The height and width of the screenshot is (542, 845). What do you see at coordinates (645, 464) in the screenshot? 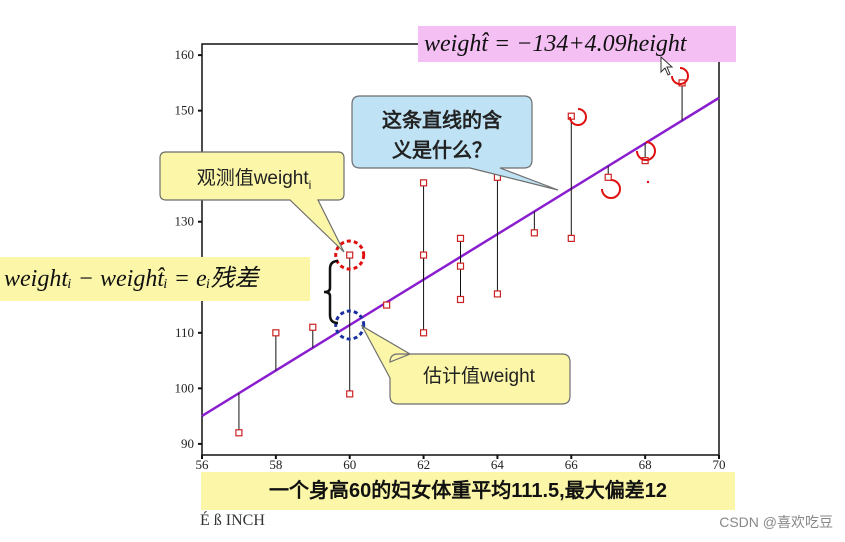
I see `x-tick-label: 68` at bounding box center [645, 464].